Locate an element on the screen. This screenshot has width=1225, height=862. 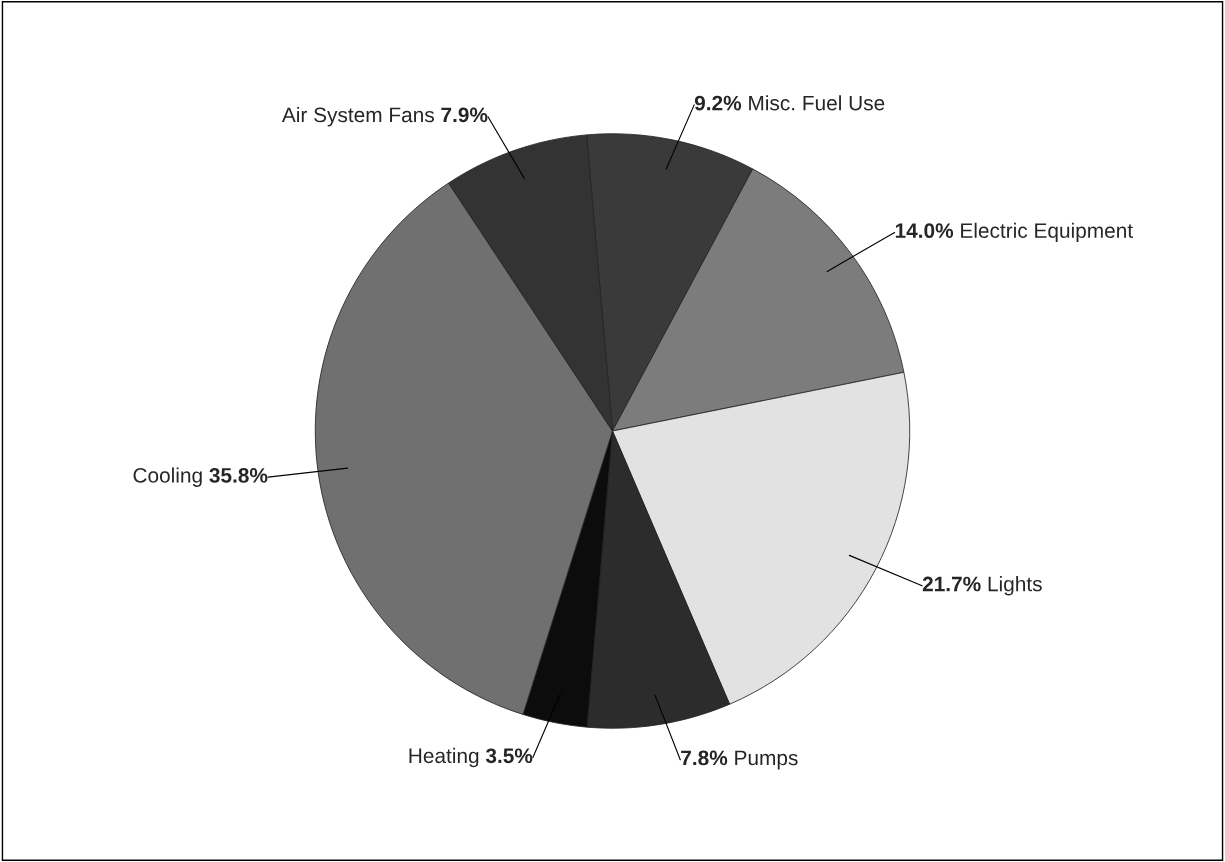
data-label: 9.2% is located at coordinates (718, 103).